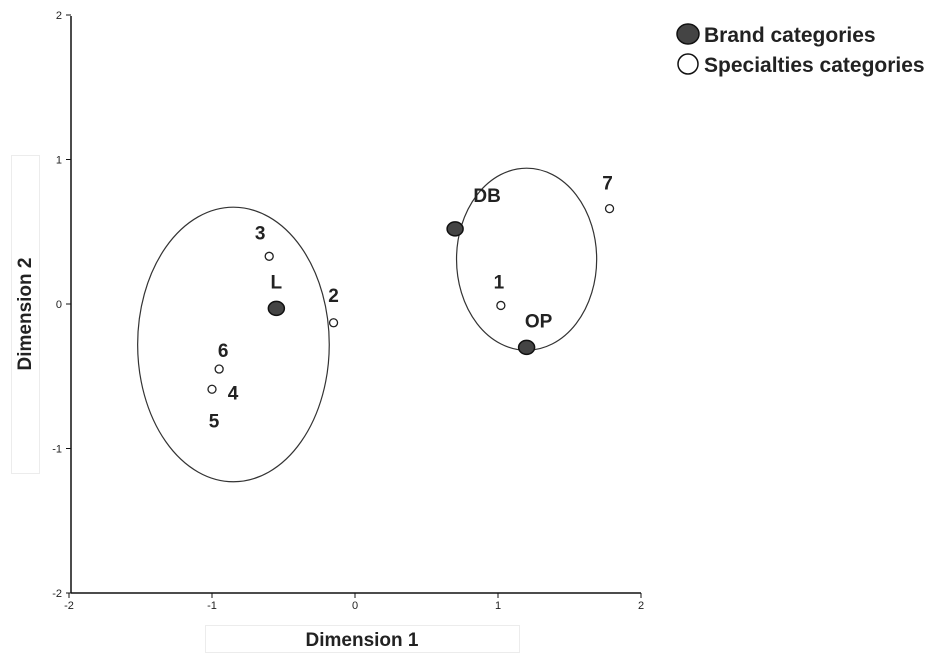  What do you see at coordinates (411, 298) in the screenshot?
I see `data-points` at bounding box center [411, 298].